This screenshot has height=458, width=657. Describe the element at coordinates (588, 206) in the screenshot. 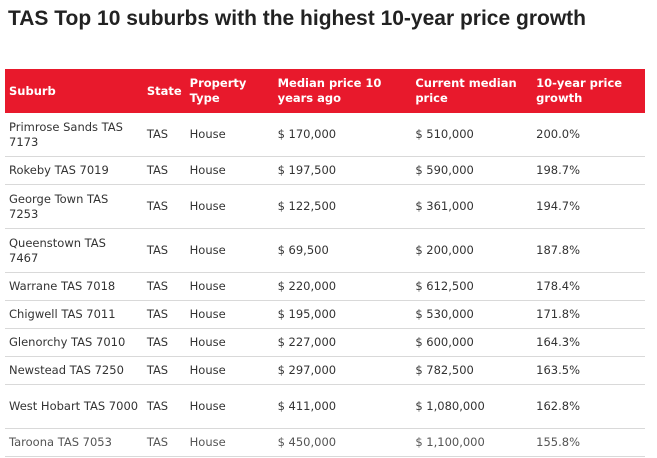

I see `cell-price-growth: 194.7%` at that location.